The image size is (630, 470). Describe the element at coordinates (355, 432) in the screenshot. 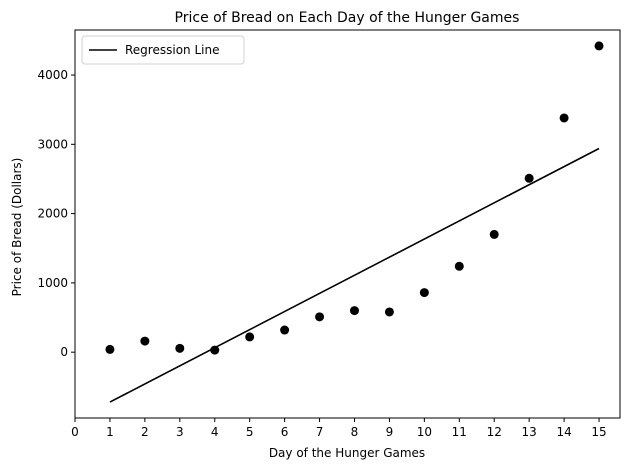

I see `x-tick-label: 8` at that location.